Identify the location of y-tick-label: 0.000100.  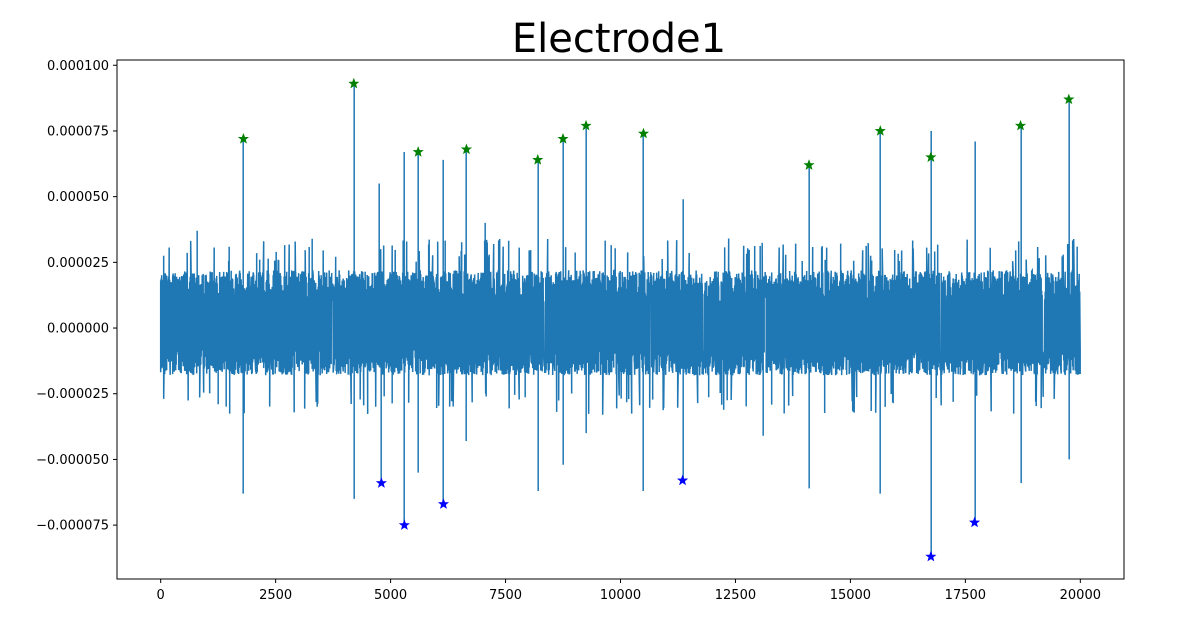
(78, 66).